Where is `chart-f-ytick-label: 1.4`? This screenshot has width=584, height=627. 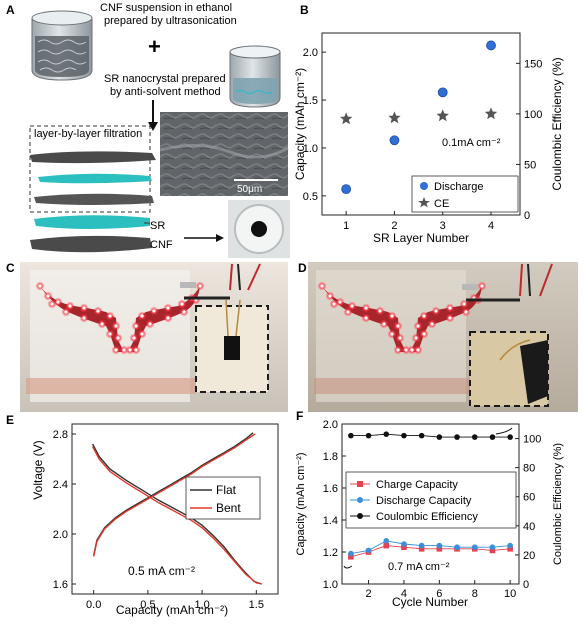
chart-f-ytick-label: 1.4 is located at coordinates (330, 521).